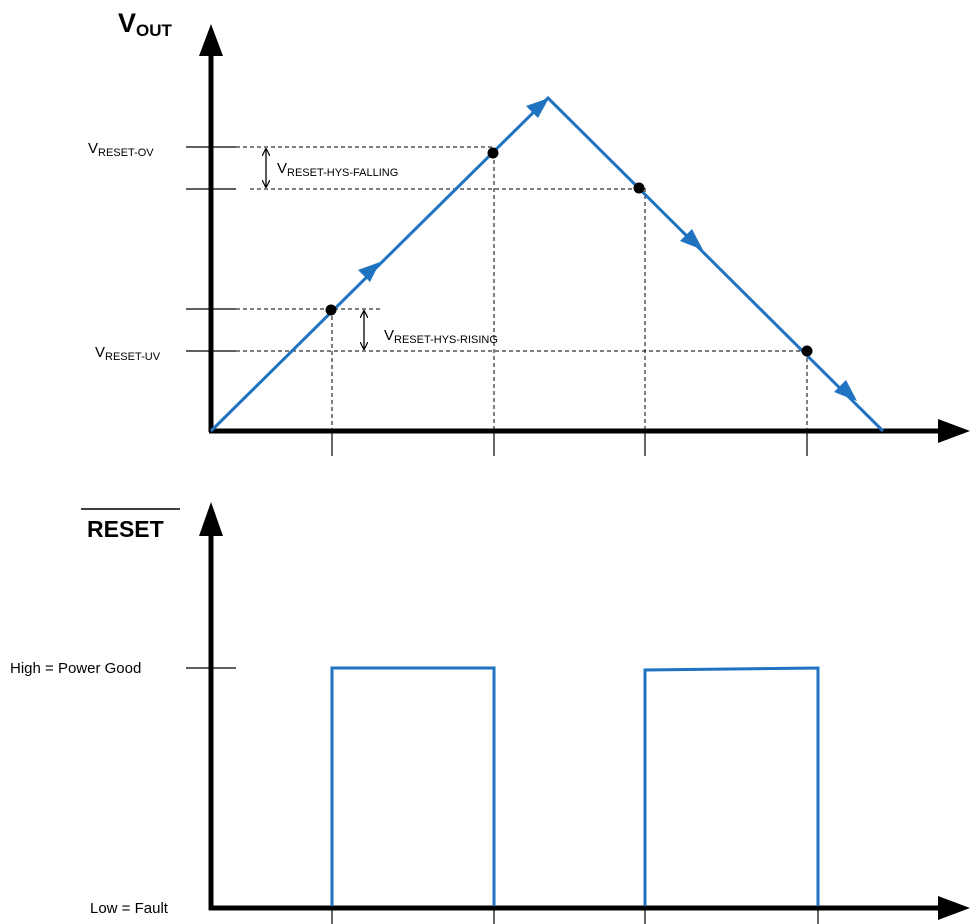 This screenshot has height=924, width=970. What do you see at coordinates (128, 353) in the screenshot?
I see `label-reset-uv: VRESET-UV` at bounding box center [128, 353].